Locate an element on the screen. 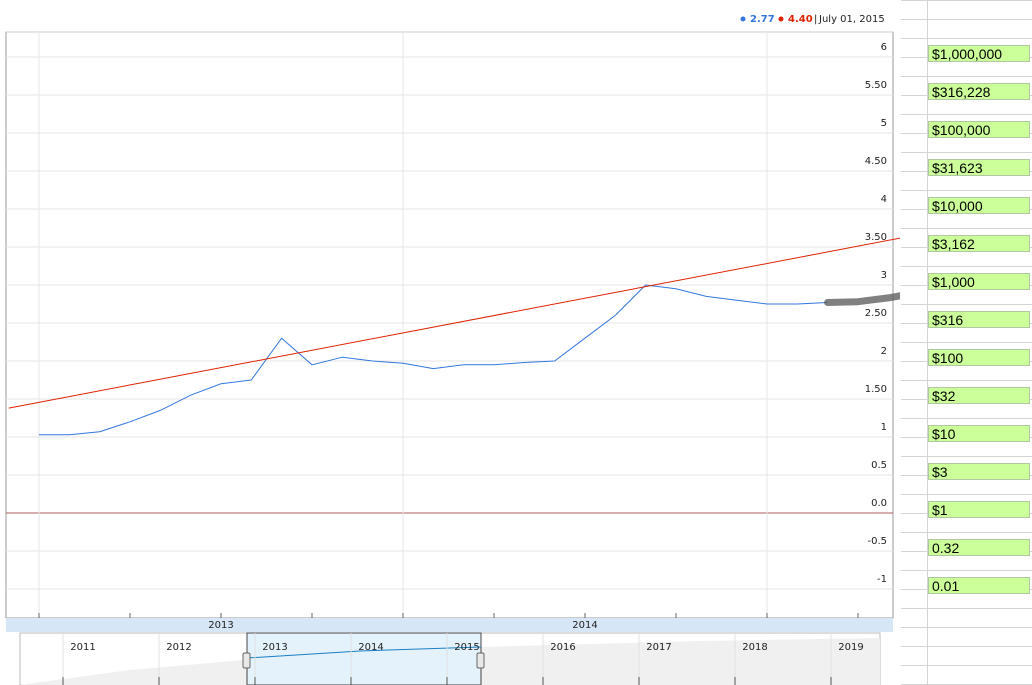 The height and width of the screenshot is (685, 1032). y-tick-label: 5.50 is located at coordinates (876, 85).